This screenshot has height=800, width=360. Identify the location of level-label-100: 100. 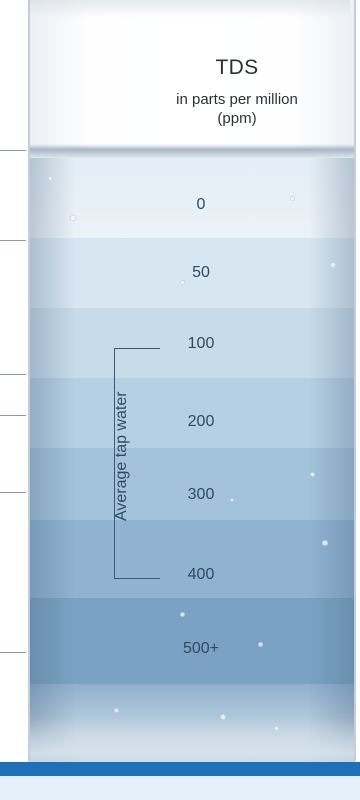
(201, 343).